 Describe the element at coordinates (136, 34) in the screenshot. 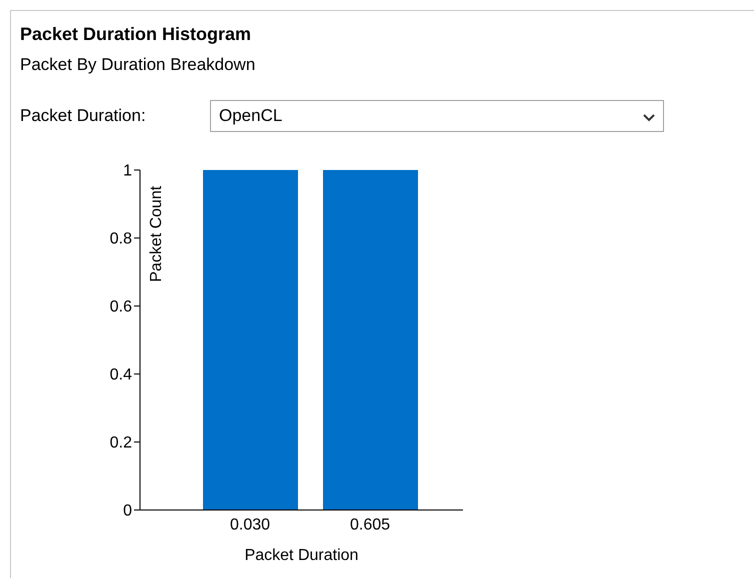

I see `chart-title: Packet Duration Histogram` at that location.